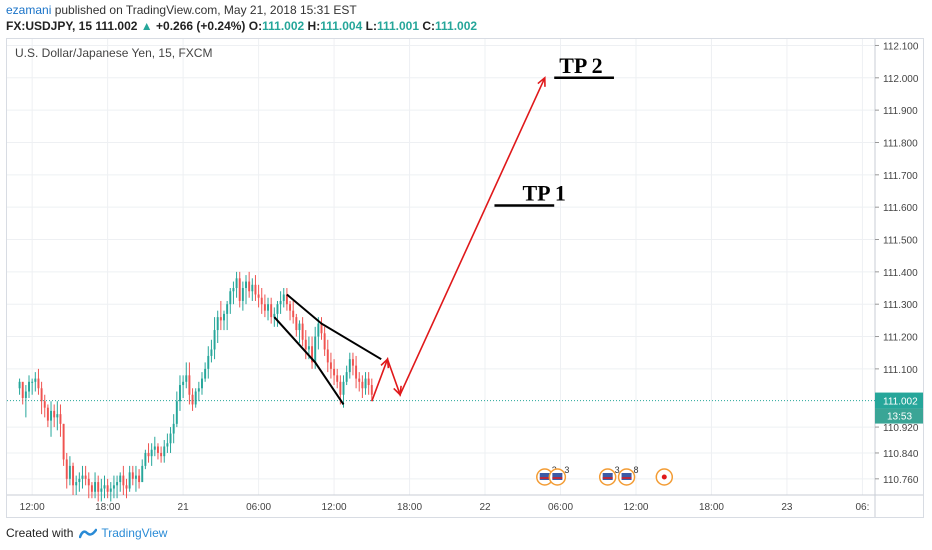  What do you see at coordinates (901, 428) in the screenshot?
I see `y-tick-label: 110.920` at bounding box center [901, 428].